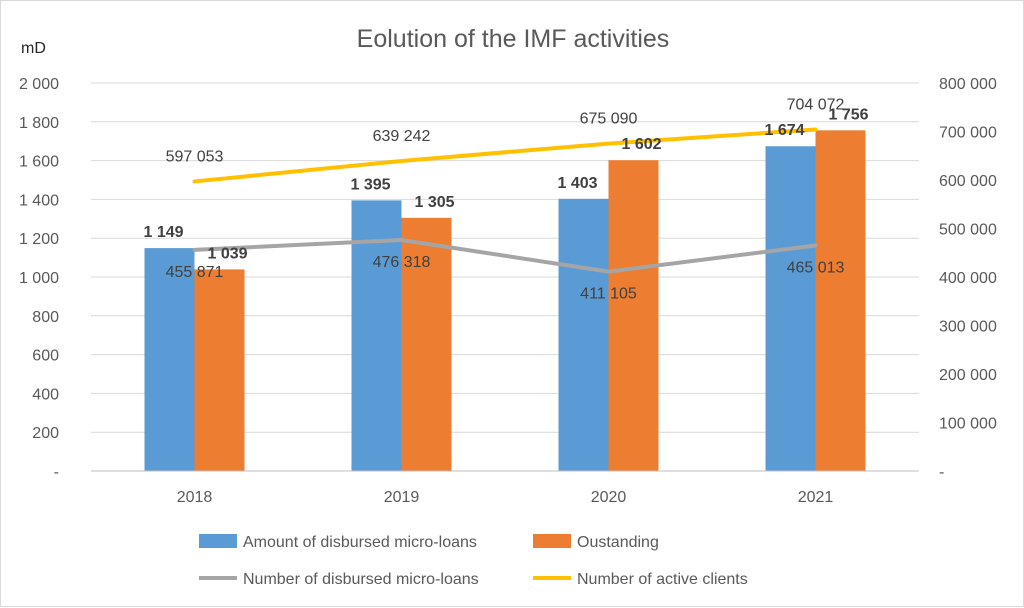  Describe the element at coordinates (39, 84) in the screenshot. I see `left-axis-tick-label: 2 000` at that location.